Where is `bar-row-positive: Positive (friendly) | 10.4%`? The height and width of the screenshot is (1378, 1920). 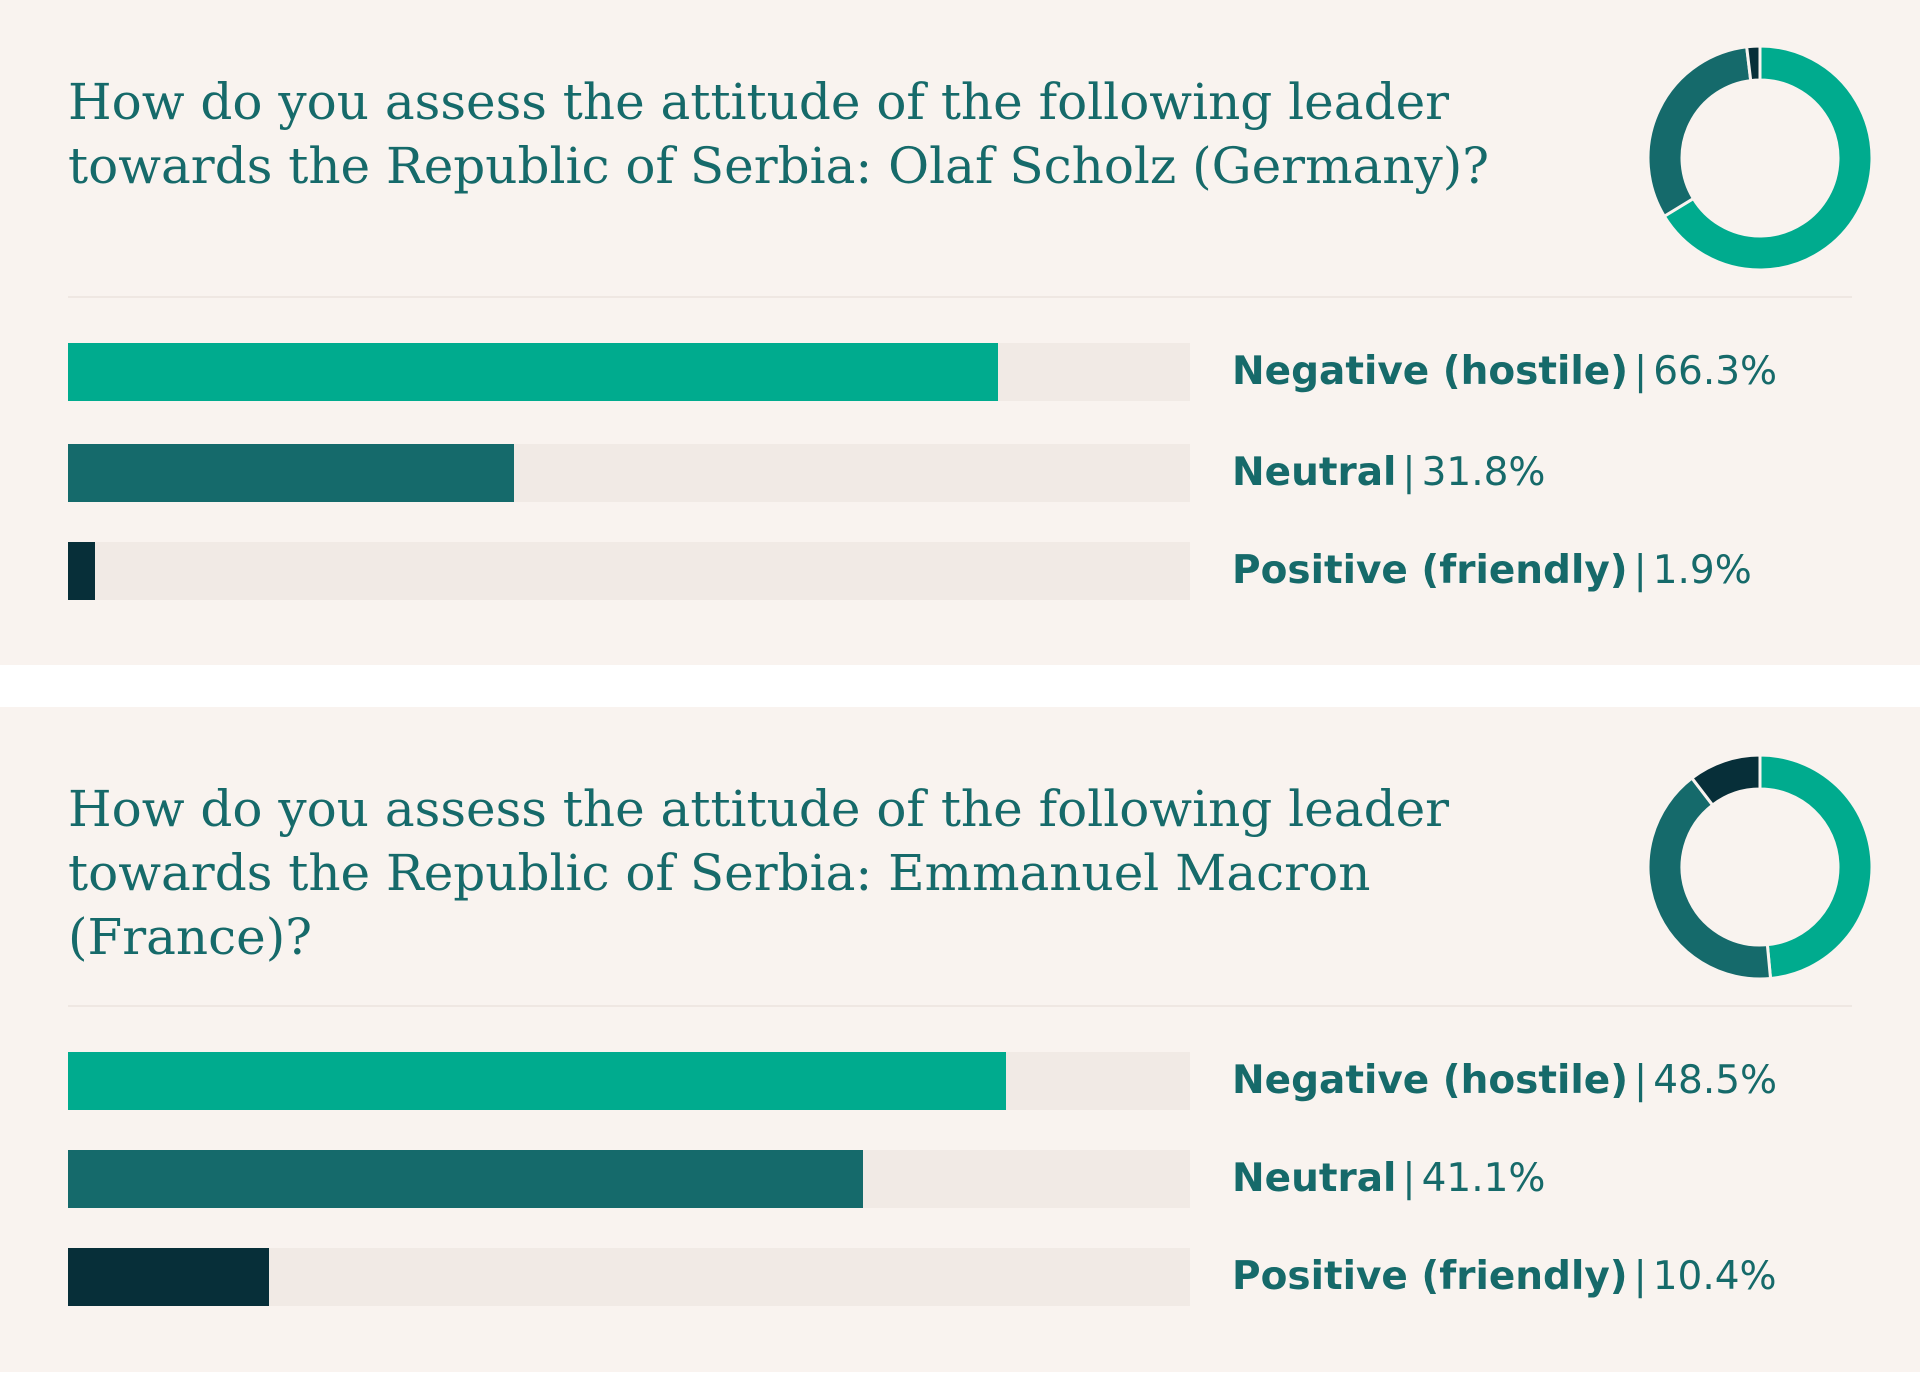 bar-row-positive: Positive (friendly) | 10.4% is located at coordinates (968, 1277).